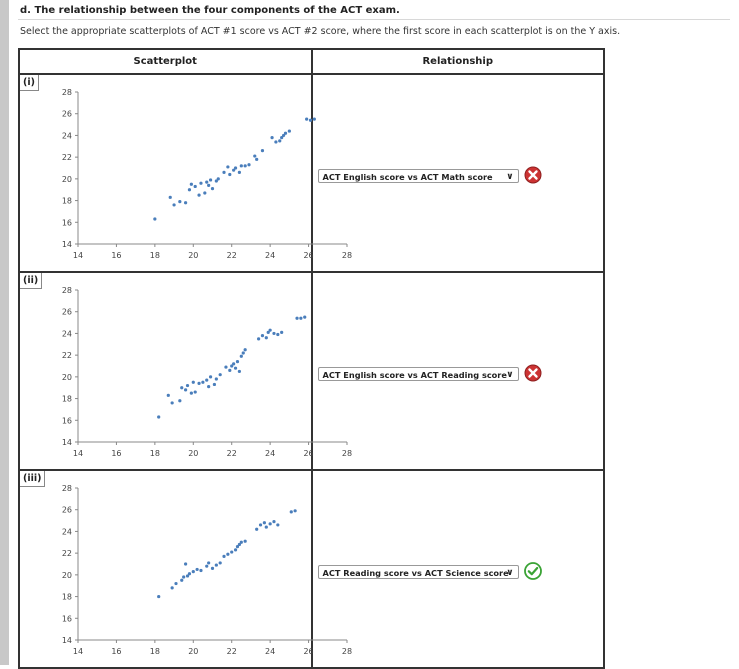 The height and width of the screenshot is (669, 739). What do you see at coordinates (4, 332) in the screenshot?
I see `page-side-bar` at bounding box center [4, 332].